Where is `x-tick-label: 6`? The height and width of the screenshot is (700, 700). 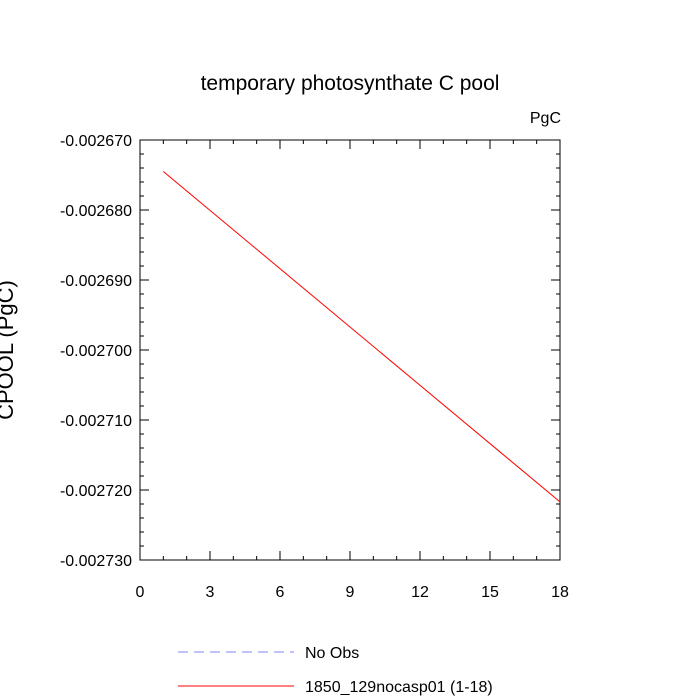
x-tick-label: 6 is located at coordinates (280, 592).